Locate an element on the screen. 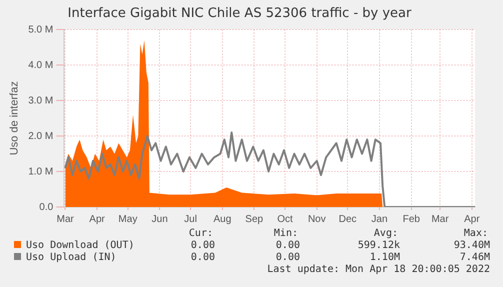  text: 599.12k is located at coordinates (379, 245).